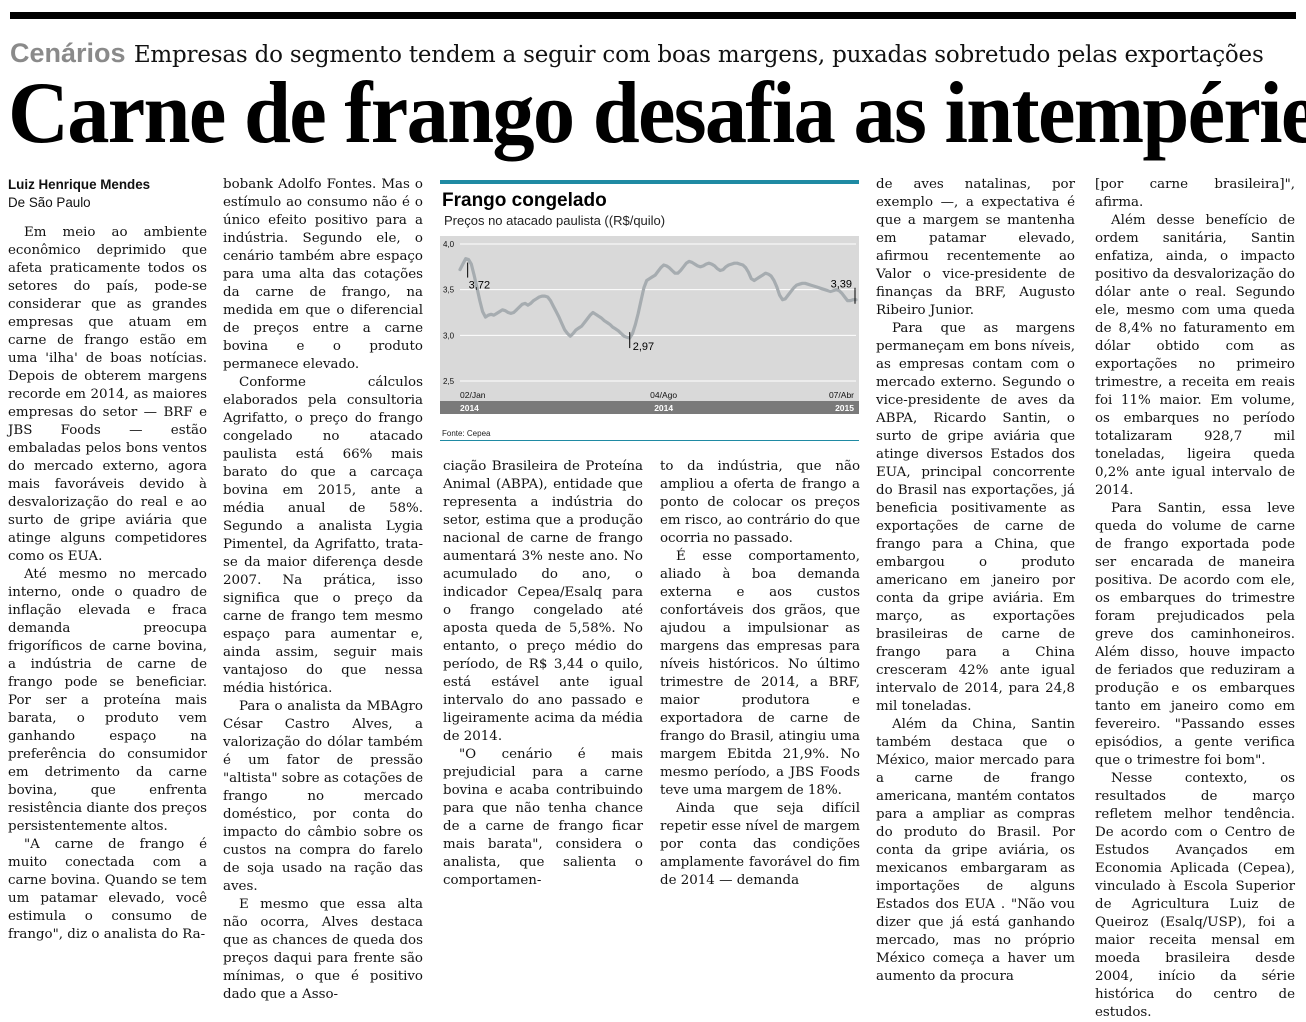 The image size is (1306, 1022). What do you see at coordinates (653, 11) in the screenshot?
I see `top-bar` at bounding box center [653, 11].